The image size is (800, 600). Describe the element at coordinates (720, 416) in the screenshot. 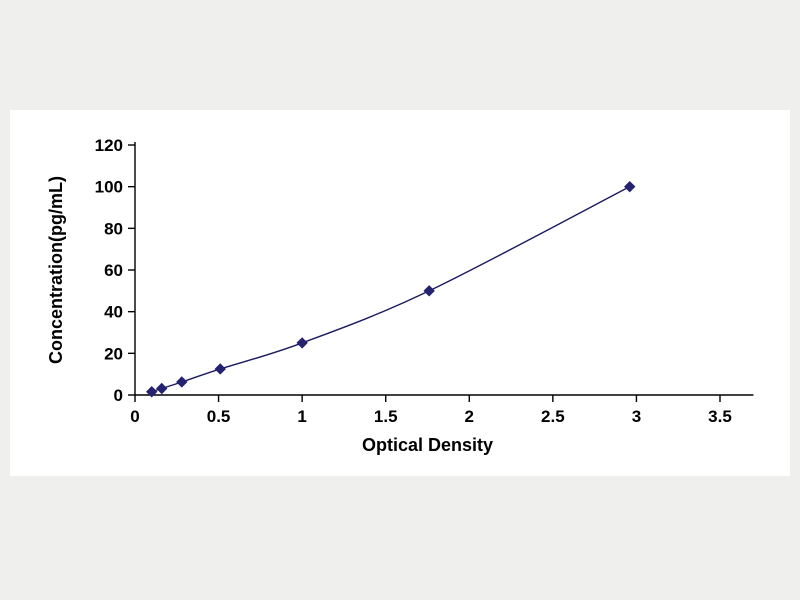

I see `x-tick-label: 3.5` at that location.